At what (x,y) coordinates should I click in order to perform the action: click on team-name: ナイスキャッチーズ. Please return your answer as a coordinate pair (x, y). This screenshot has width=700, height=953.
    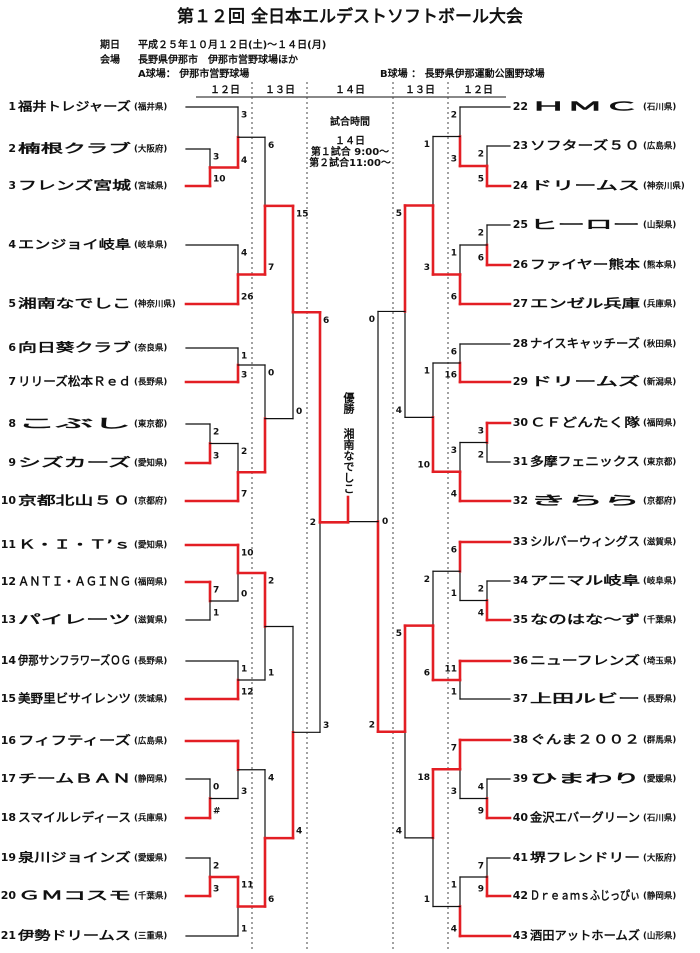
    Looking at the image, I should click on (585, 343).